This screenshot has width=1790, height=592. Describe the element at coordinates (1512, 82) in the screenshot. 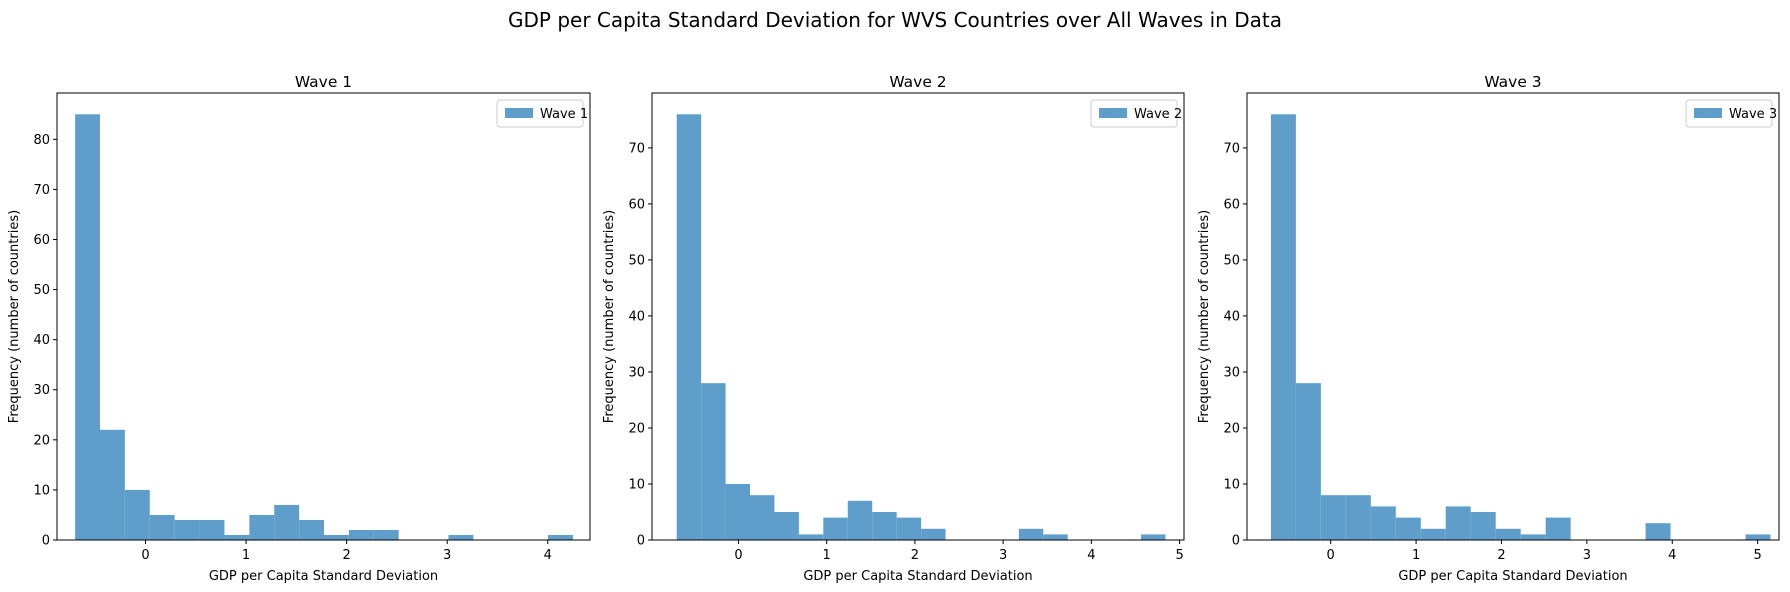

I see `subplot-title: Wave 3` at that location.